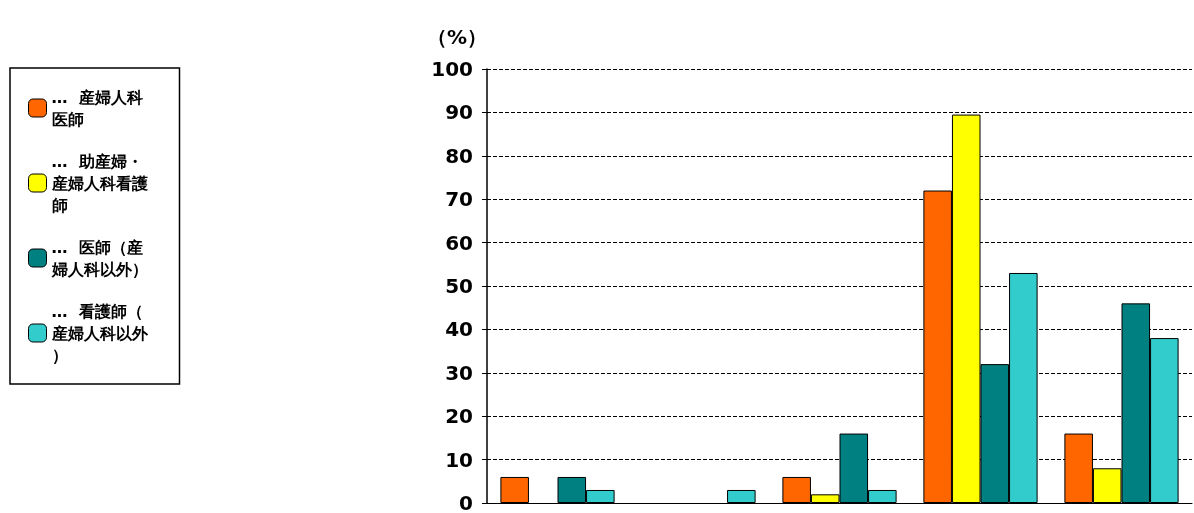  What do you see at coordinates (459, 286) in the screenshot?
I see `y-tick-label: 50` at bounding box center [459, 286].